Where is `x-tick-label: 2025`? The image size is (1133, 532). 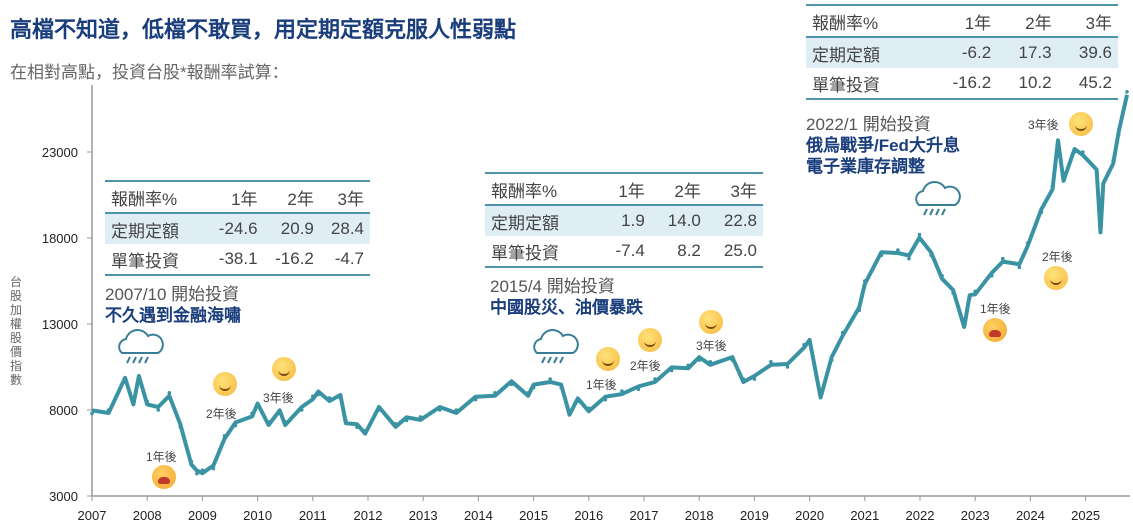
x-tick-label: 2025 is located at coordinates (1085, 515).